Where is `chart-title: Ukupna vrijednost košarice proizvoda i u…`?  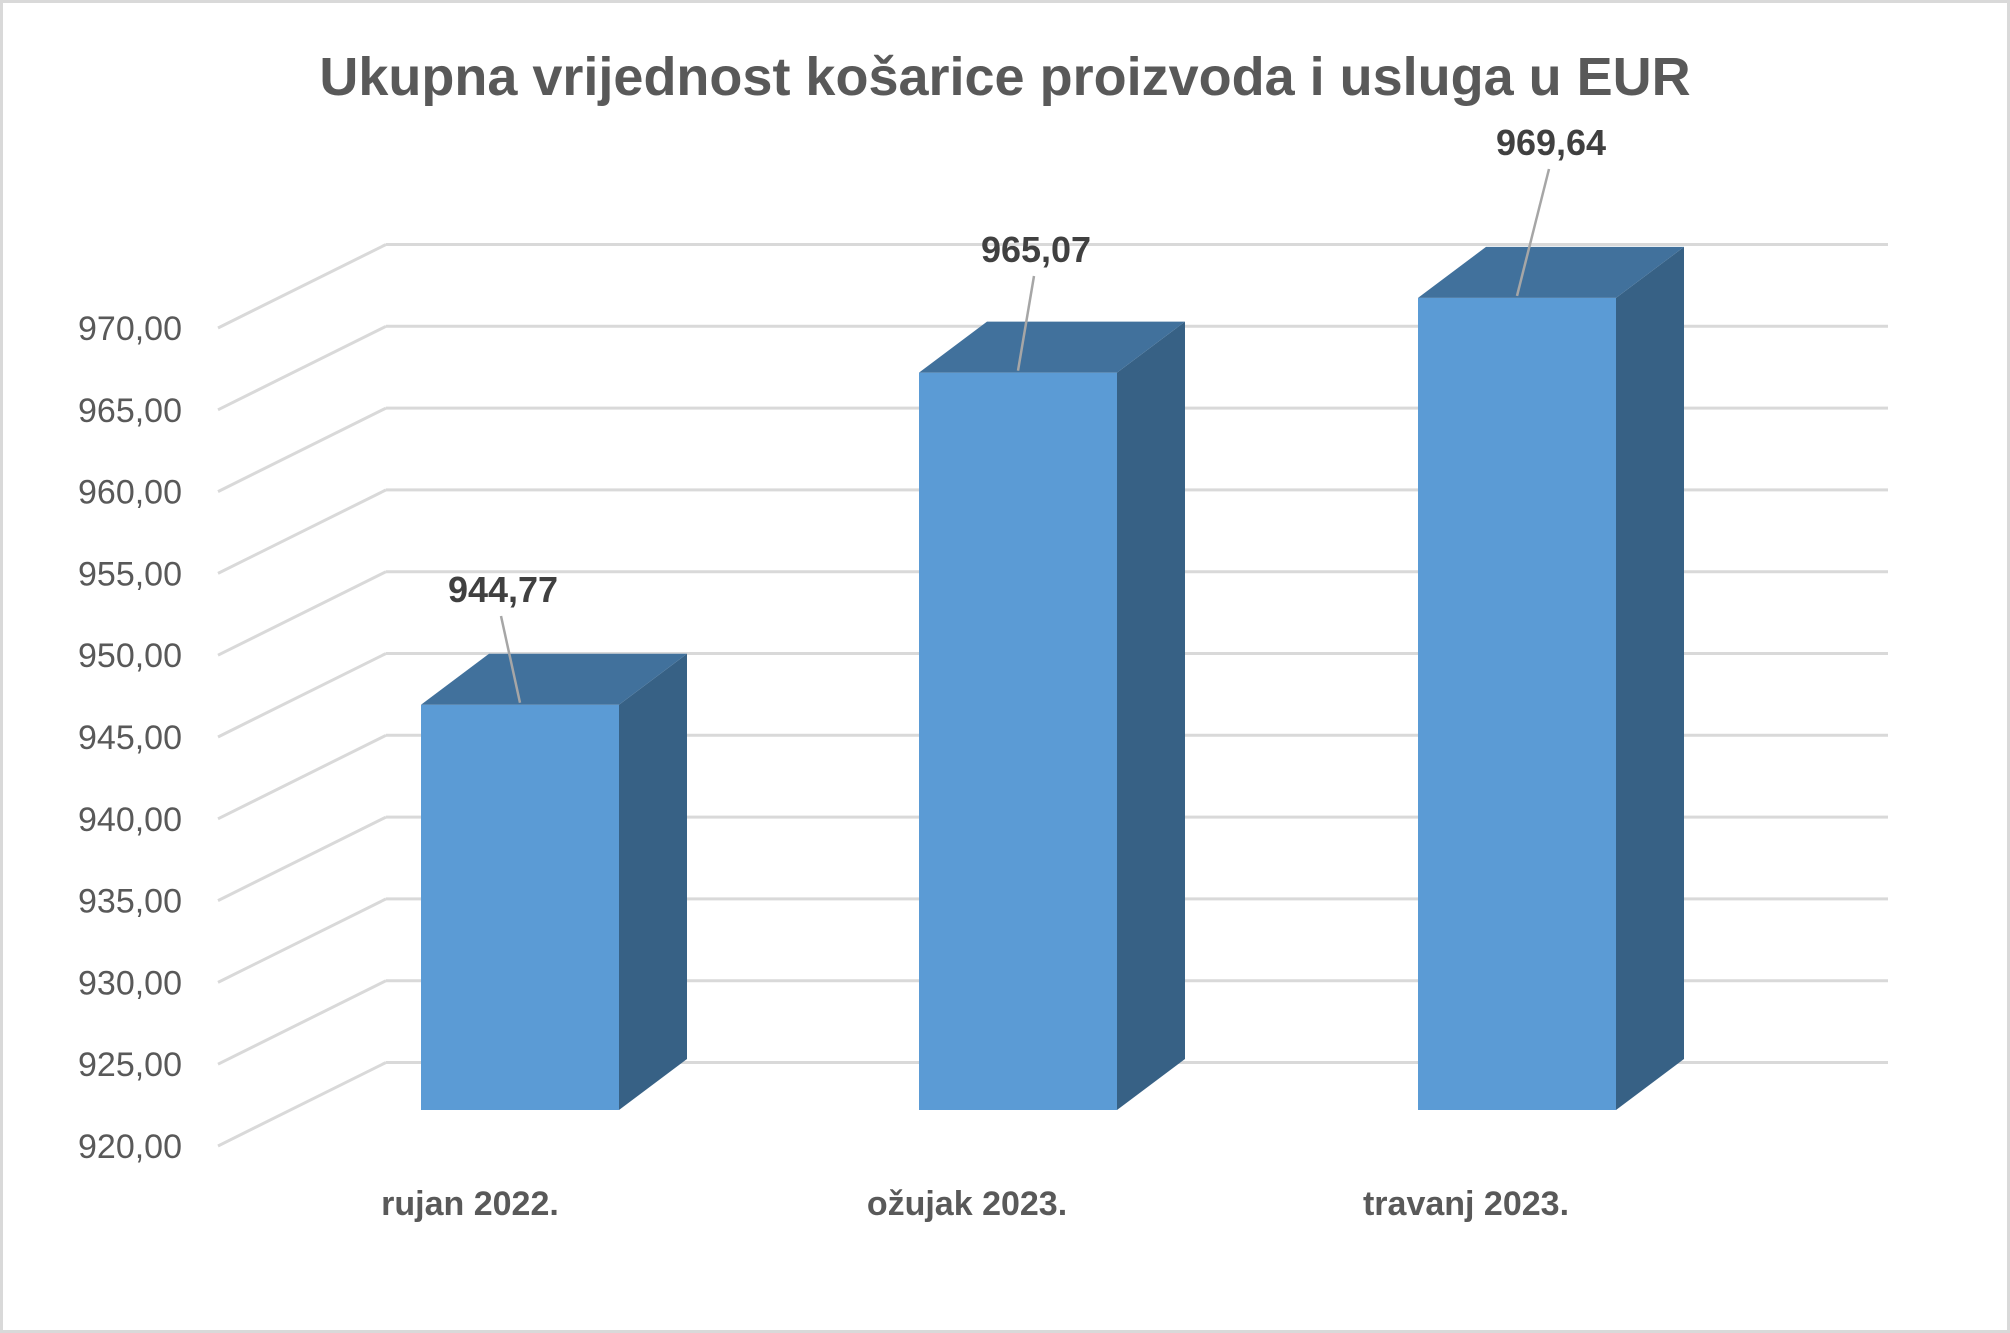
chart-title: Ukupna vrijednost košarice proizvoda i u… is located at coordinates (1004, 77).